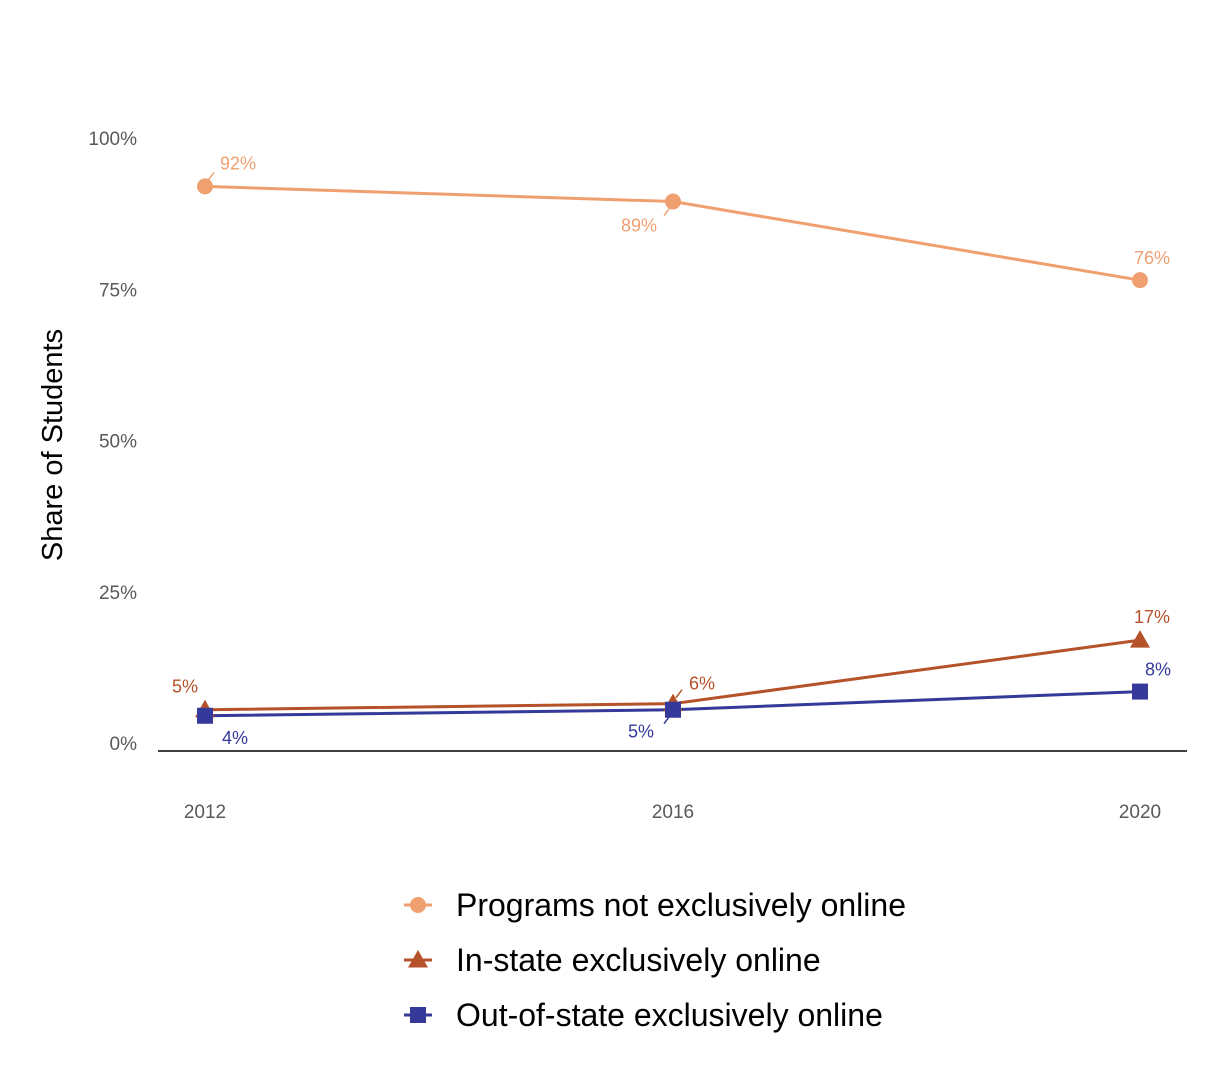 This screenshot has height=1089, width=1225. What do you see at coordinates (205, 812) in the screenshot?
I see `x-tick-label: 2012` at bounding box center [205, 812].